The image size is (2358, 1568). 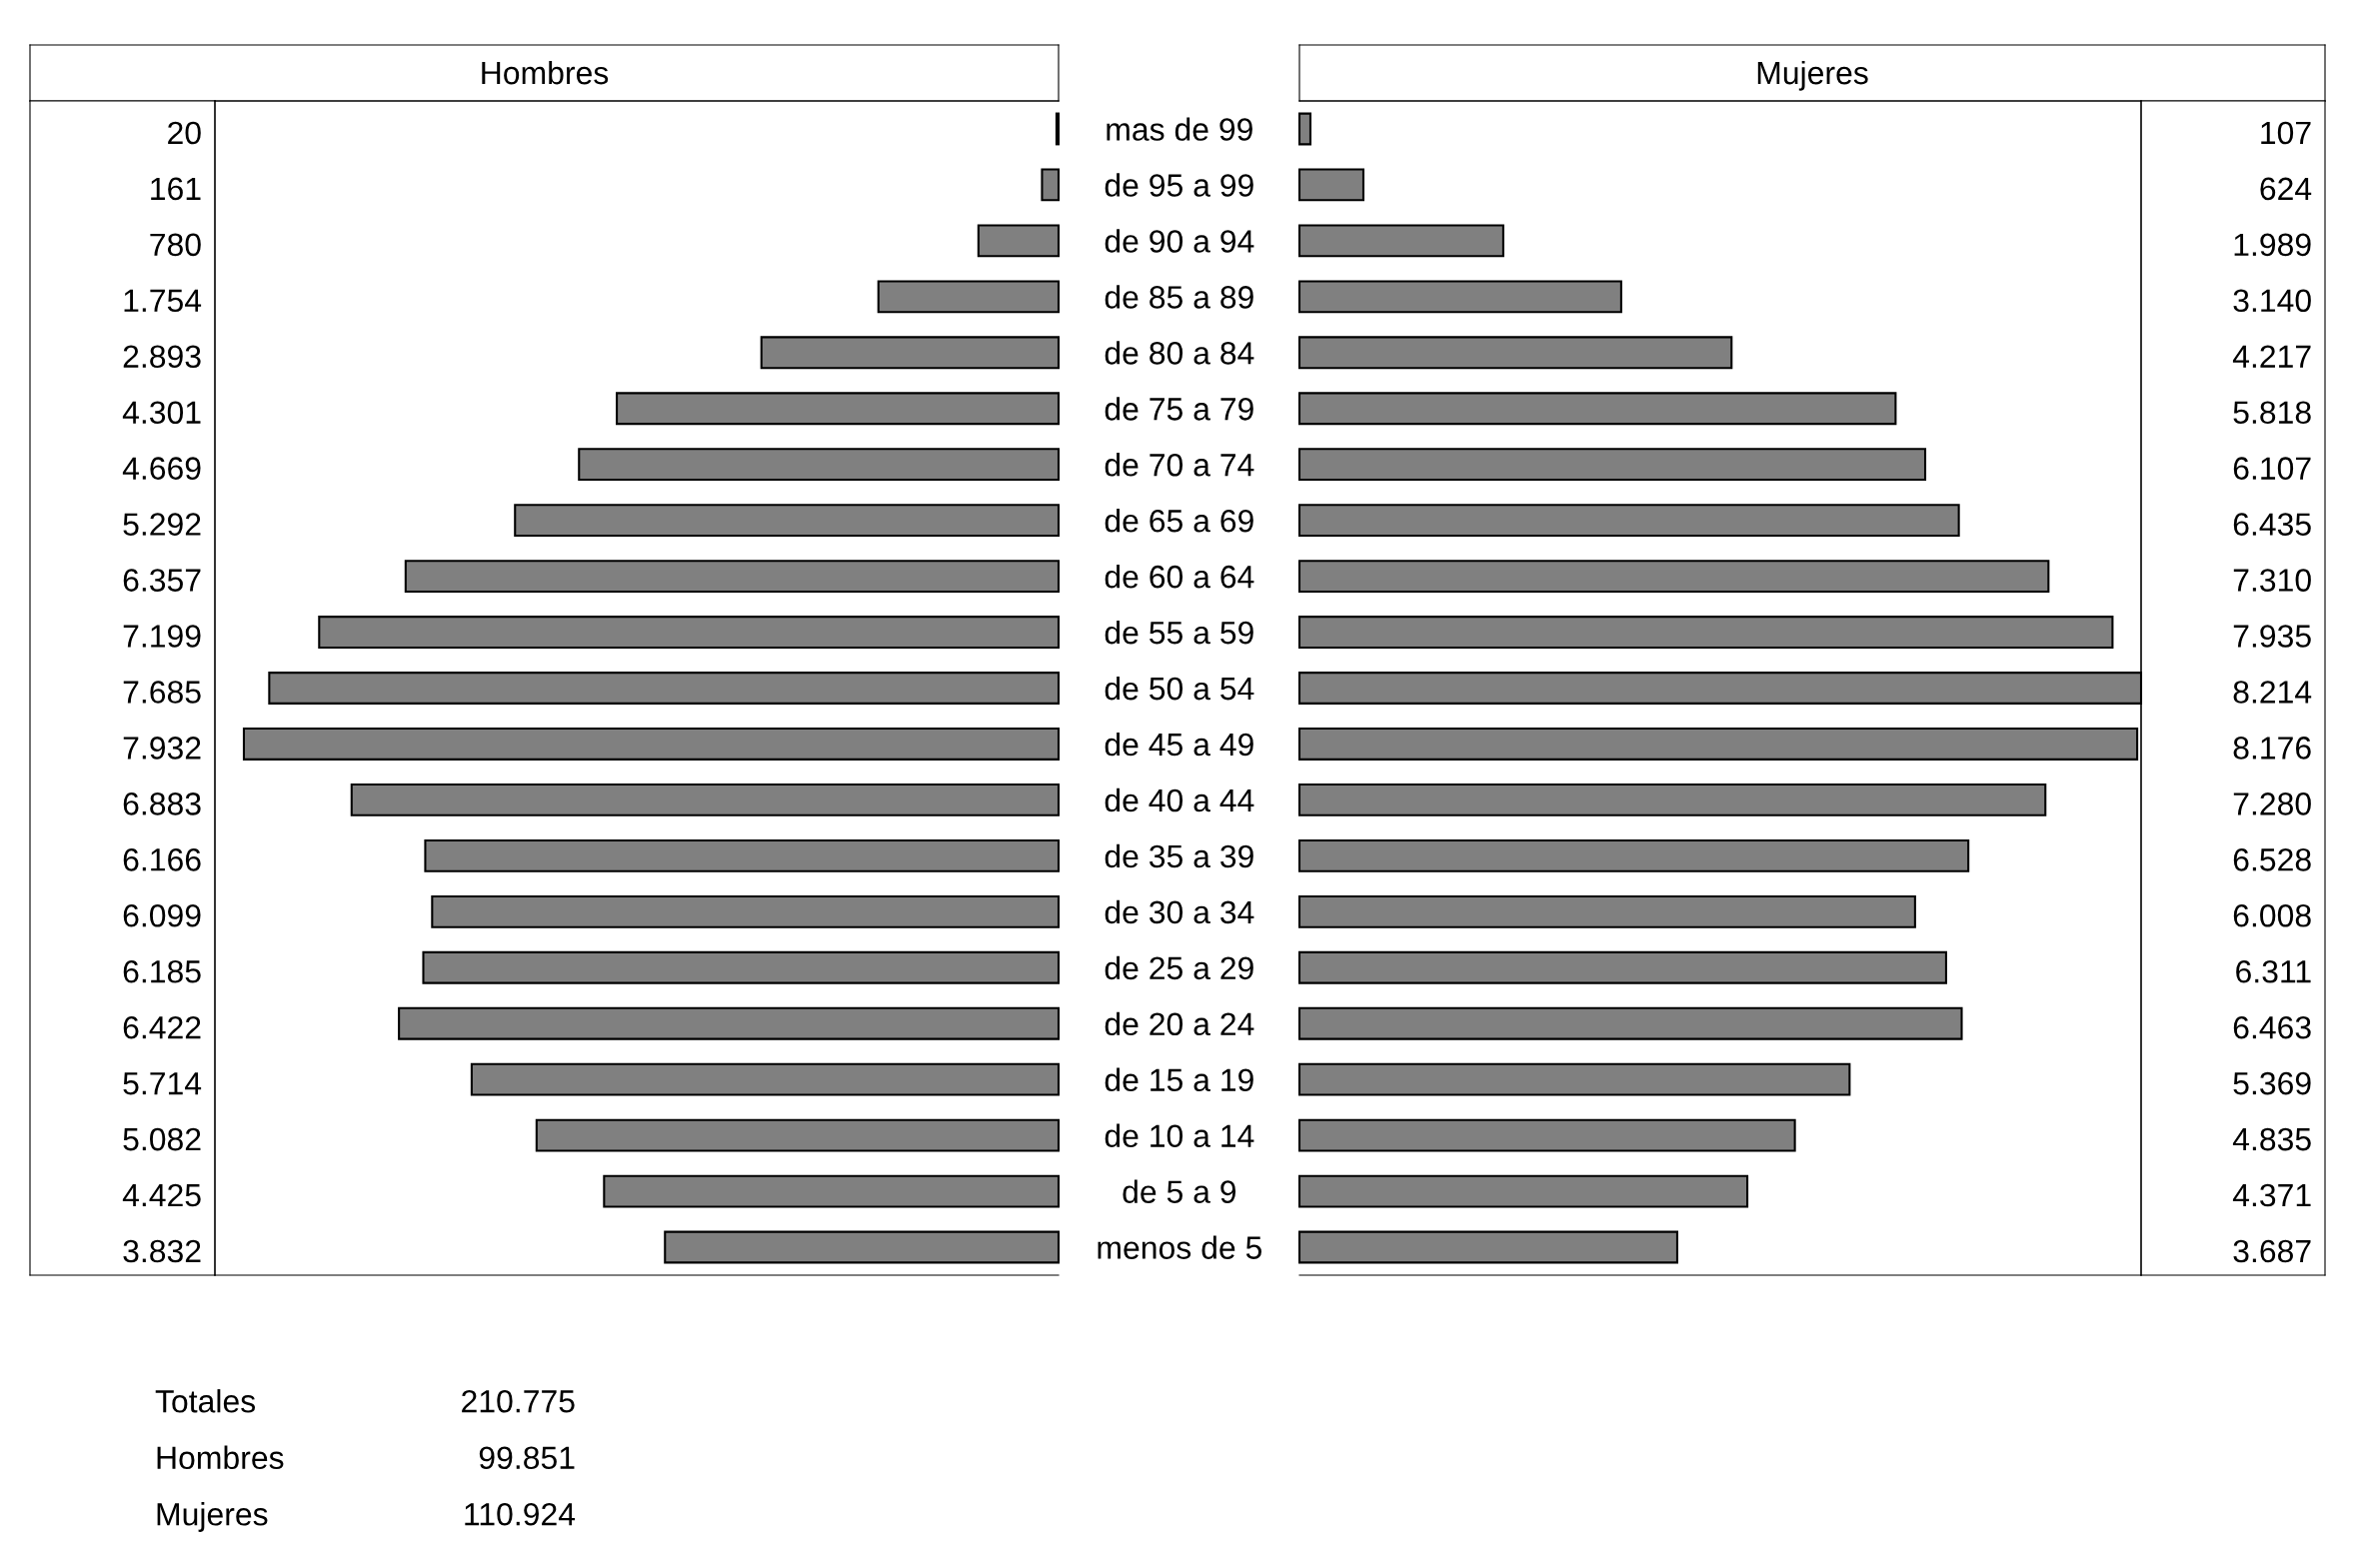 I want to click on chart-title: Mujeres, so click(x=1812, y=75).